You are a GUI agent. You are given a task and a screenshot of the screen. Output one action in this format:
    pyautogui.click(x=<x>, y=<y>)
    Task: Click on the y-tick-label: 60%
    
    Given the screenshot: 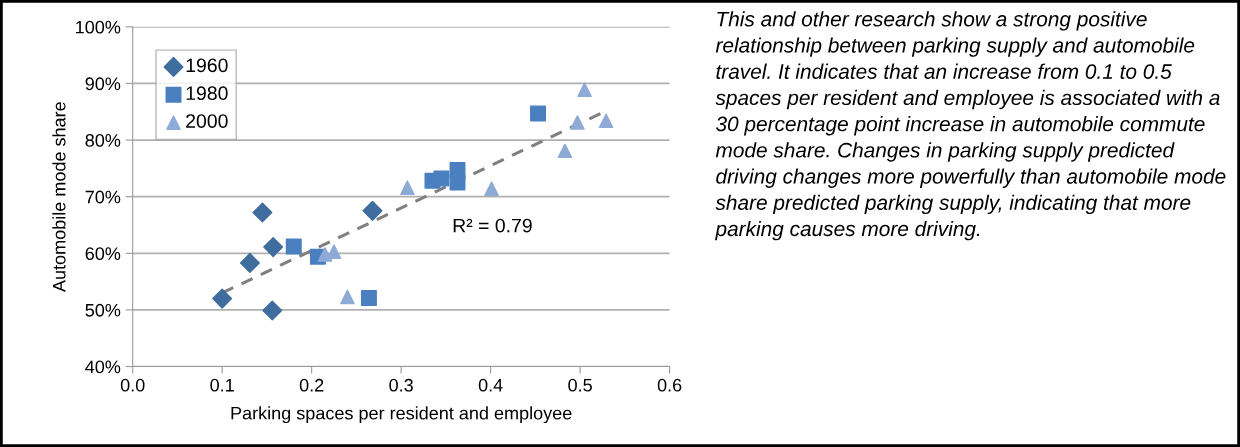 What is the action you would take?
    pyautogui.click(x=103, y=254)
    